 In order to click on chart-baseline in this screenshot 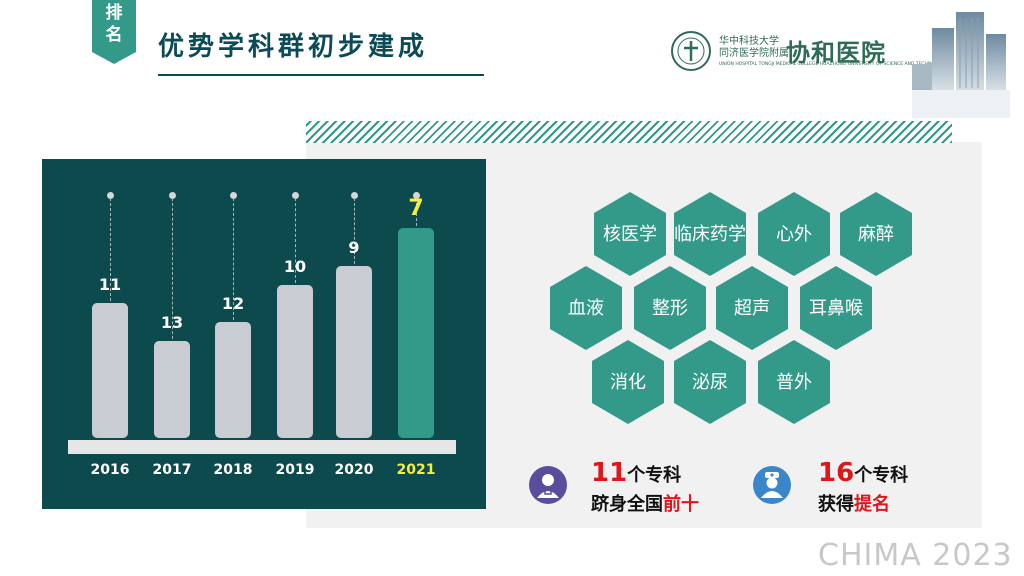, I will do `click(262, 447)`.